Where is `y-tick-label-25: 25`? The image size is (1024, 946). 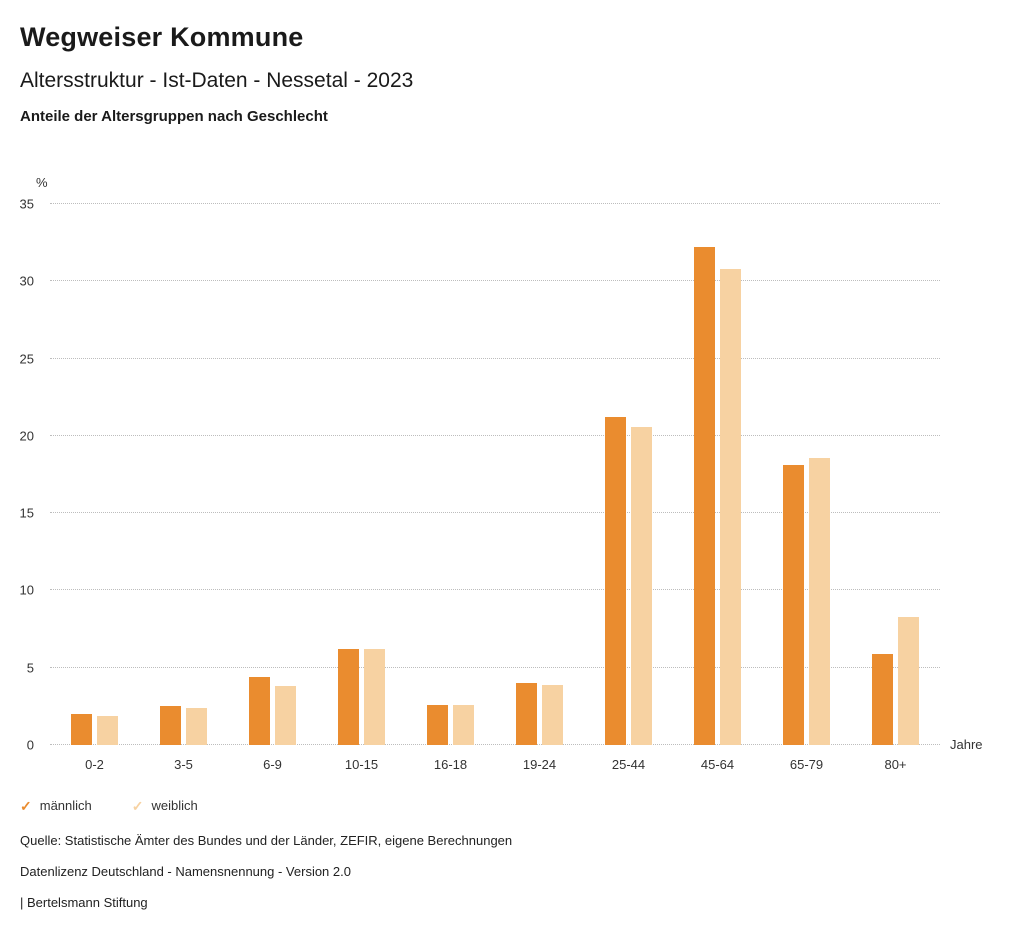
y-tick-label-25: 25 is located at coordinates (26, 359).